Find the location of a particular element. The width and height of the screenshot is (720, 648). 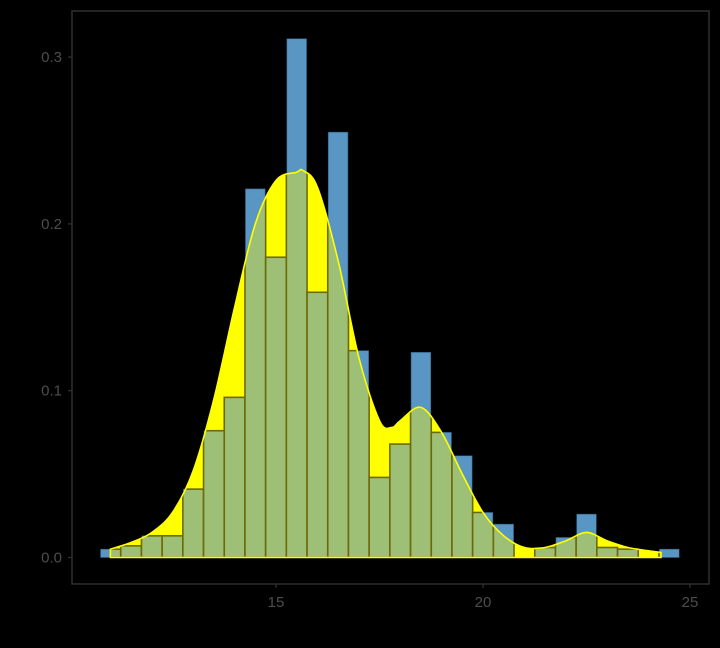

y-tick-label: 0.2 is located at coordinates (51, 224).